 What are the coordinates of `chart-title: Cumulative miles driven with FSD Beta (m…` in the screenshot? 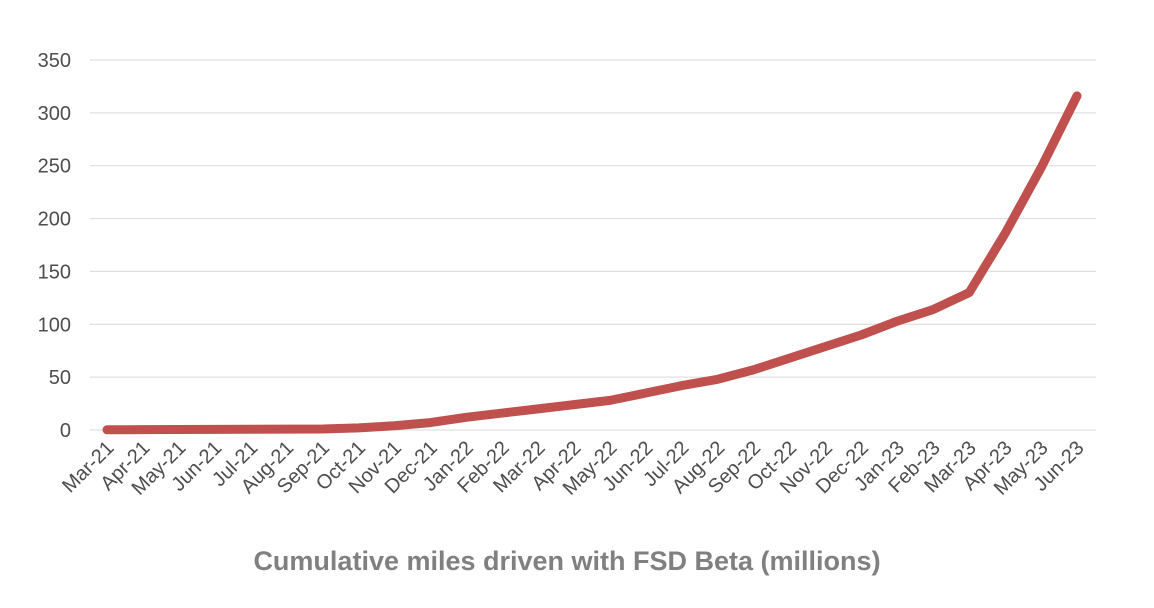 It's located at (566, 561).